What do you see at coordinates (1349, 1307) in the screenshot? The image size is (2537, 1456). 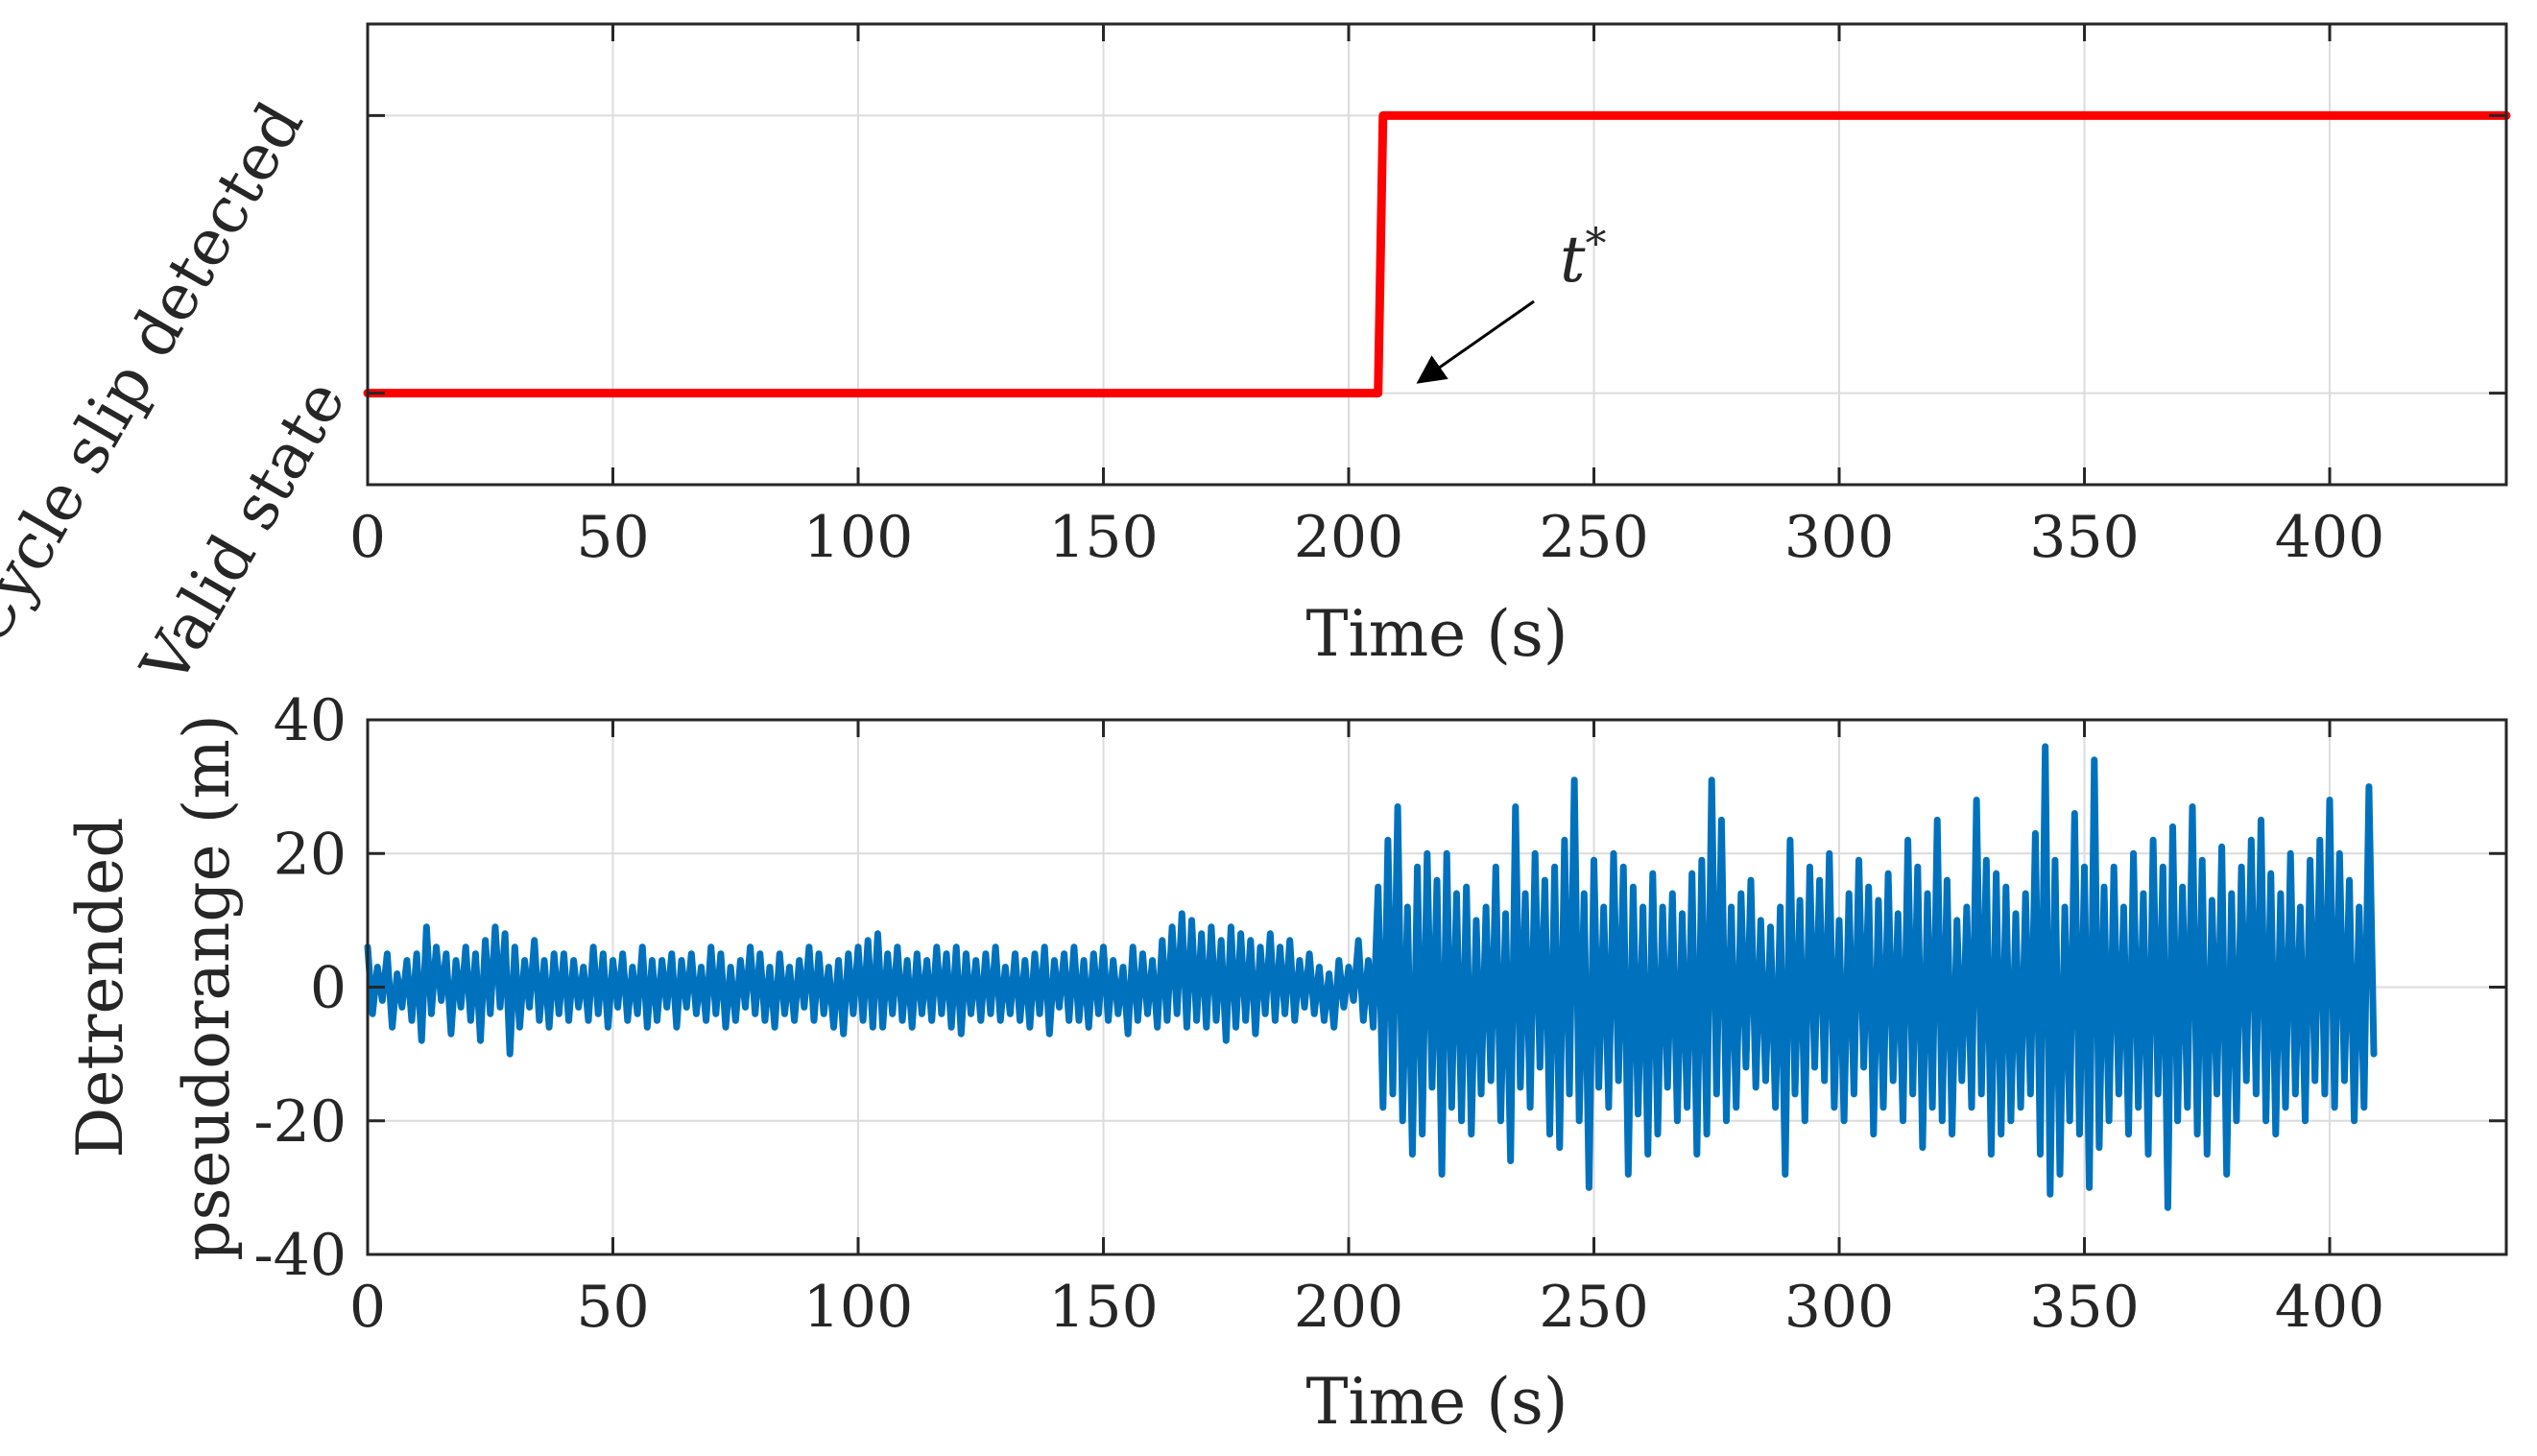 I see `bottom-x-tick-label: 200` at bounding box center [1349, 1307].